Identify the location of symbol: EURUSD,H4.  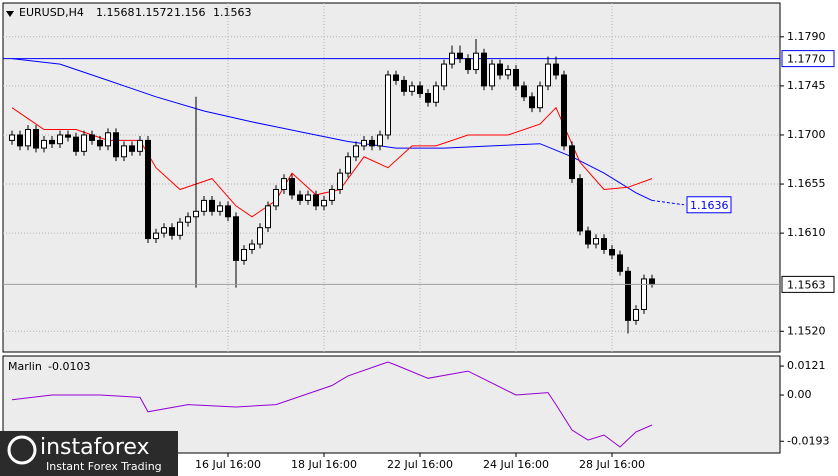
(51, 12).